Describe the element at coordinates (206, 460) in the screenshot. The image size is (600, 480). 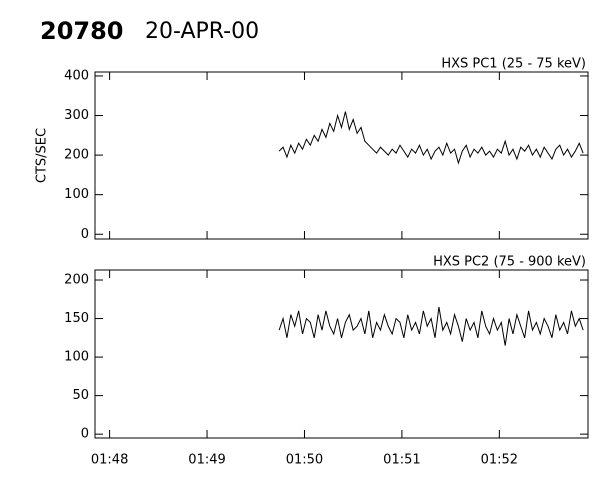
I see `x-tick-label: 01:49` at that location.